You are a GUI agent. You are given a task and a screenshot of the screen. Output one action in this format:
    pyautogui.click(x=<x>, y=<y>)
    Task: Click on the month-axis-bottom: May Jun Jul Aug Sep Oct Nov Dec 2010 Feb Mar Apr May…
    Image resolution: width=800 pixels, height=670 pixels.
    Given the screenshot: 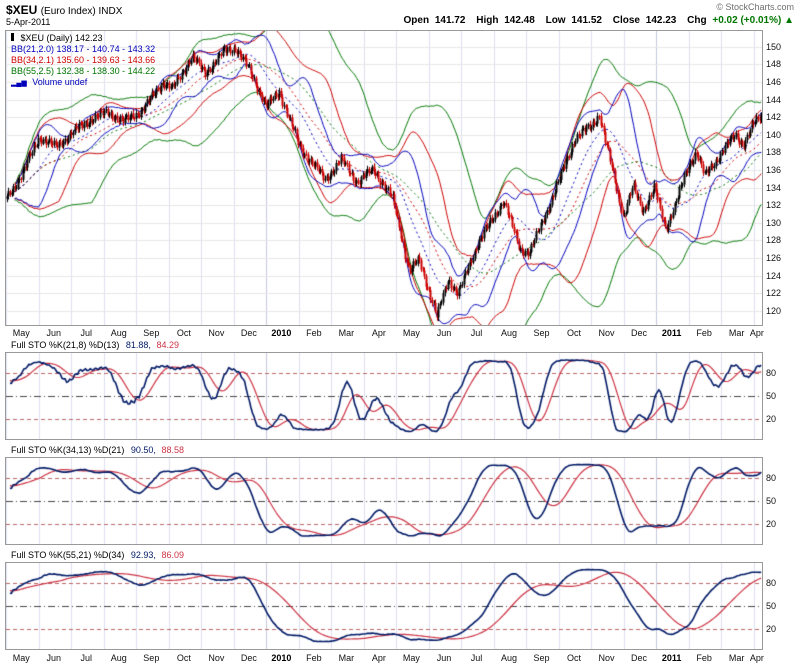 What is the action you would take?
    pyautogui.click(x=384, y=659)
    